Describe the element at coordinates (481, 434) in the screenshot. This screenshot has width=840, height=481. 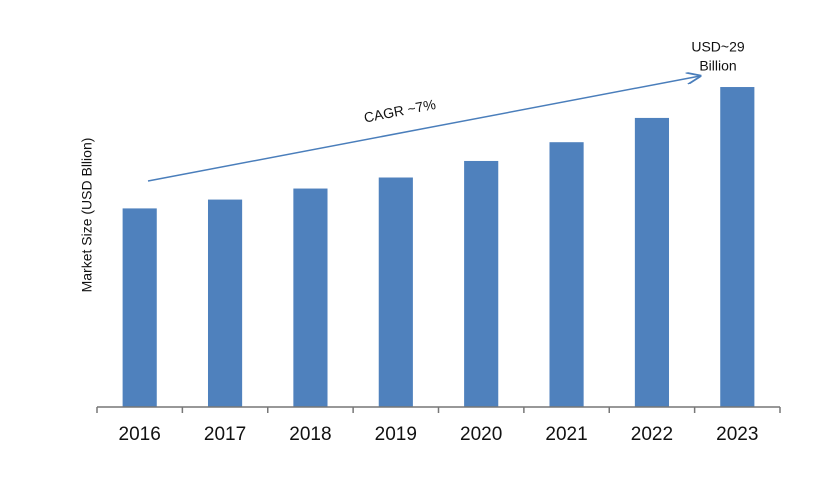
I see `x-tick-label: 2020` at that location.